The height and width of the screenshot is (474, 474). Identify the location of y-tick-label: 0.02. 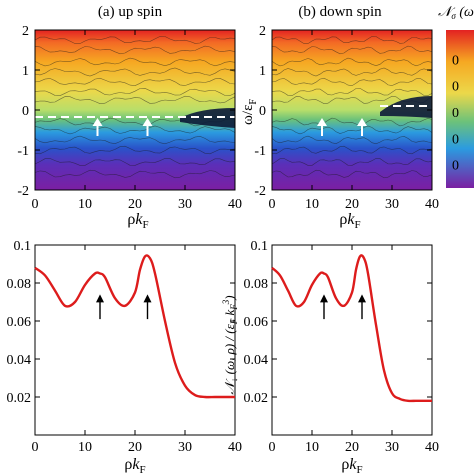
(19, 398).